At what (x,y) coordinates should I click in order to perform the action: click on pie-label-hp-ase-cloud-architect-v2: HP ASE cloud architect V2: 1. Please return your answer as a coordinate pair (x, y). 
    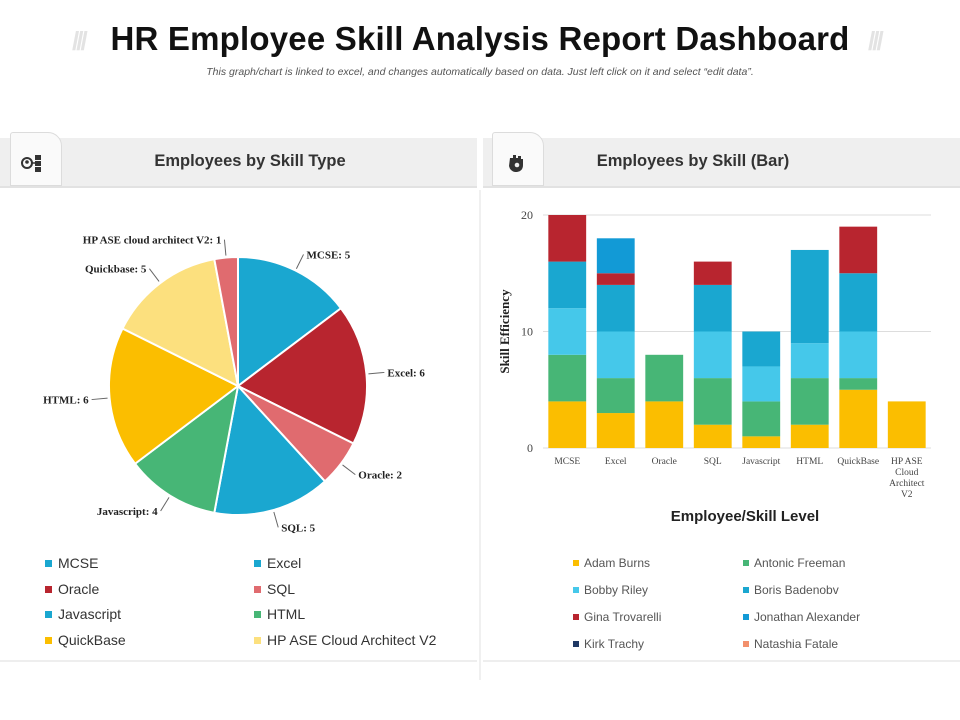
    Looking at the image, I should click on (152, 241).